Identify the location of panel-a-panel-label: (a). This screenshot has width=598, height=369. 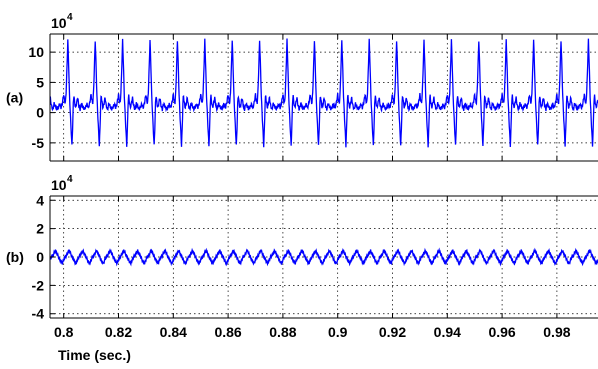
(14, 98).